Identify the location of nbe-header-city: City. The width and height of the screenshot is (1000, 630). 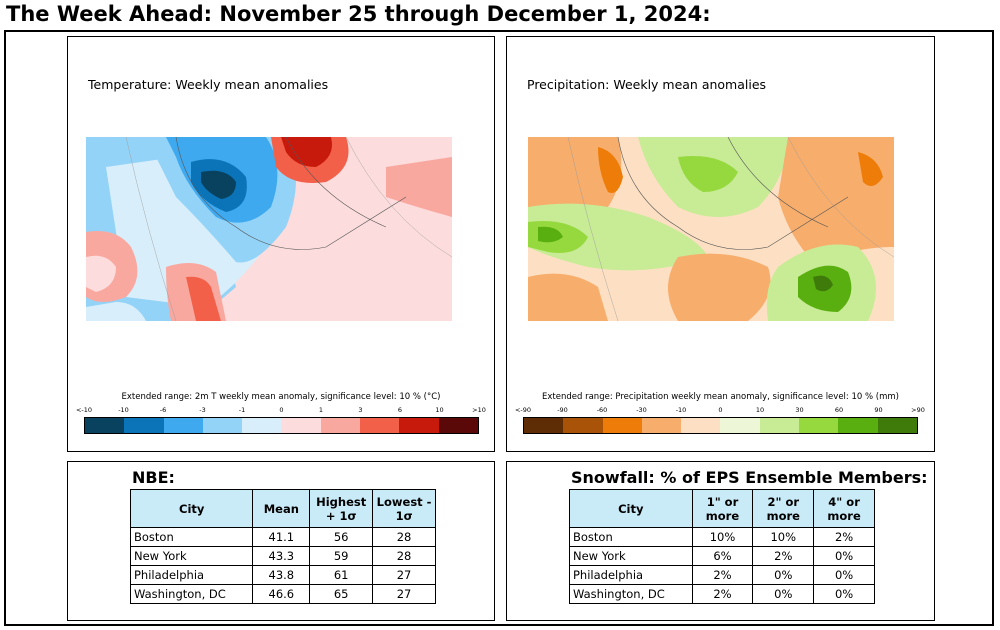
(191, 508).